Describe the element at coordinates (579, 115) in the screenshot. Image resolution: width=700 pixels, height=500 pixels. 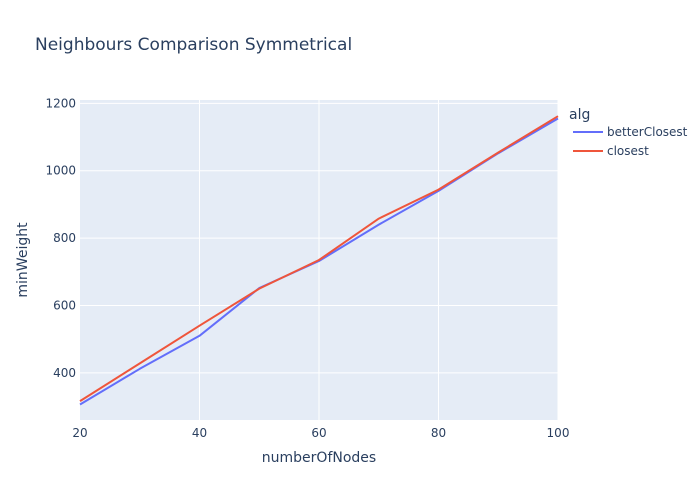
I see `legend-title: alg` at that location.